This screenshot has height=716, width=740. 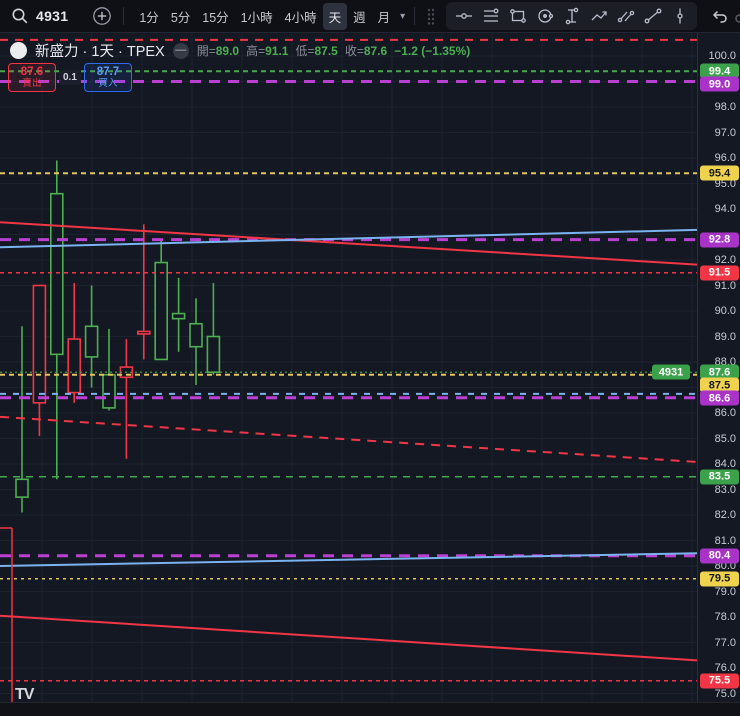 I want to click on bottom-bar, so click(x=370, y=709).